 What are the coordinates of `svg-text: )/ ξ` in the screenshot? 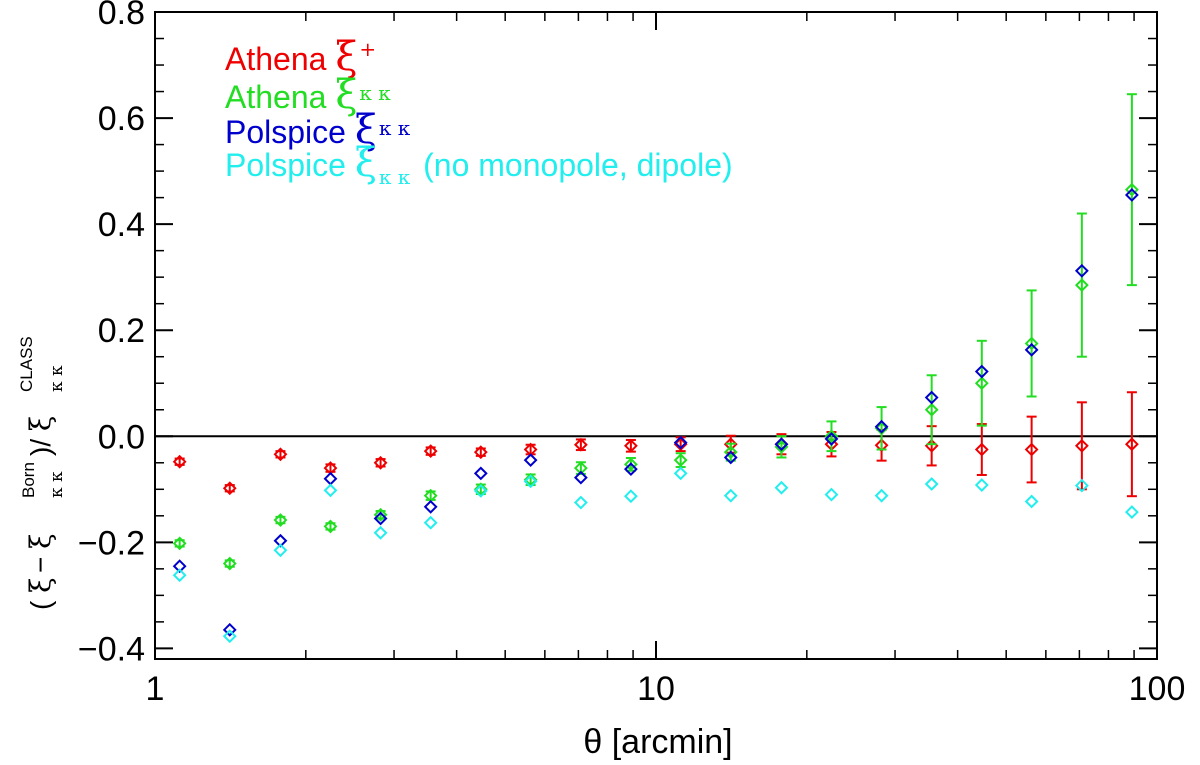 It's located at (40, 436).